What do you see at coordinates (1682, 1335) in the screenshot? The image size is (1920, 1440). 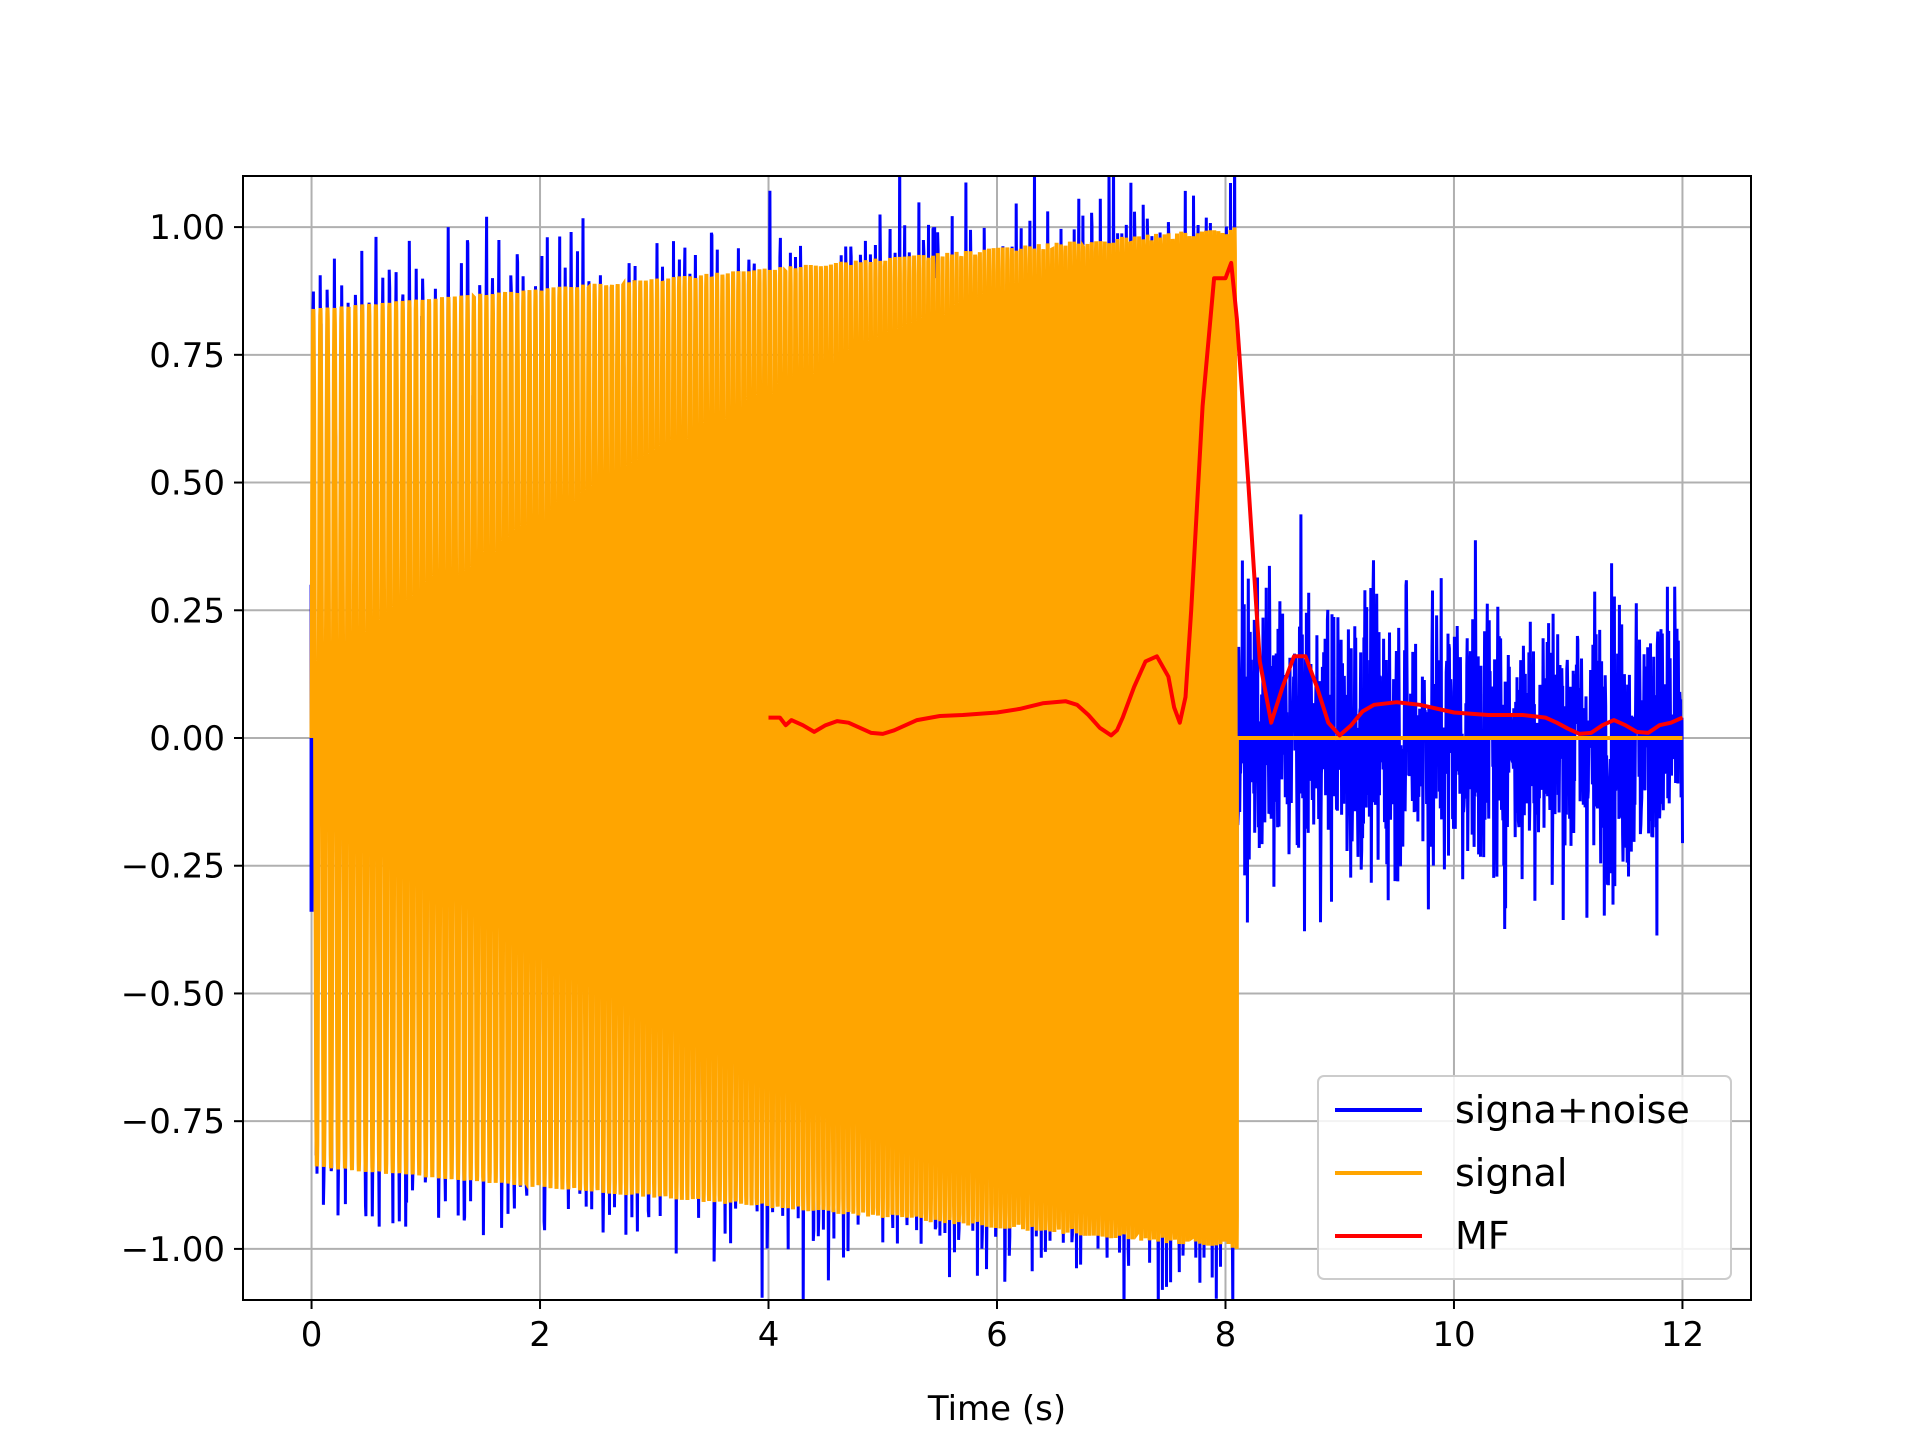 I see `x-tick-label: 12` at bounding box center [1682, 1335].